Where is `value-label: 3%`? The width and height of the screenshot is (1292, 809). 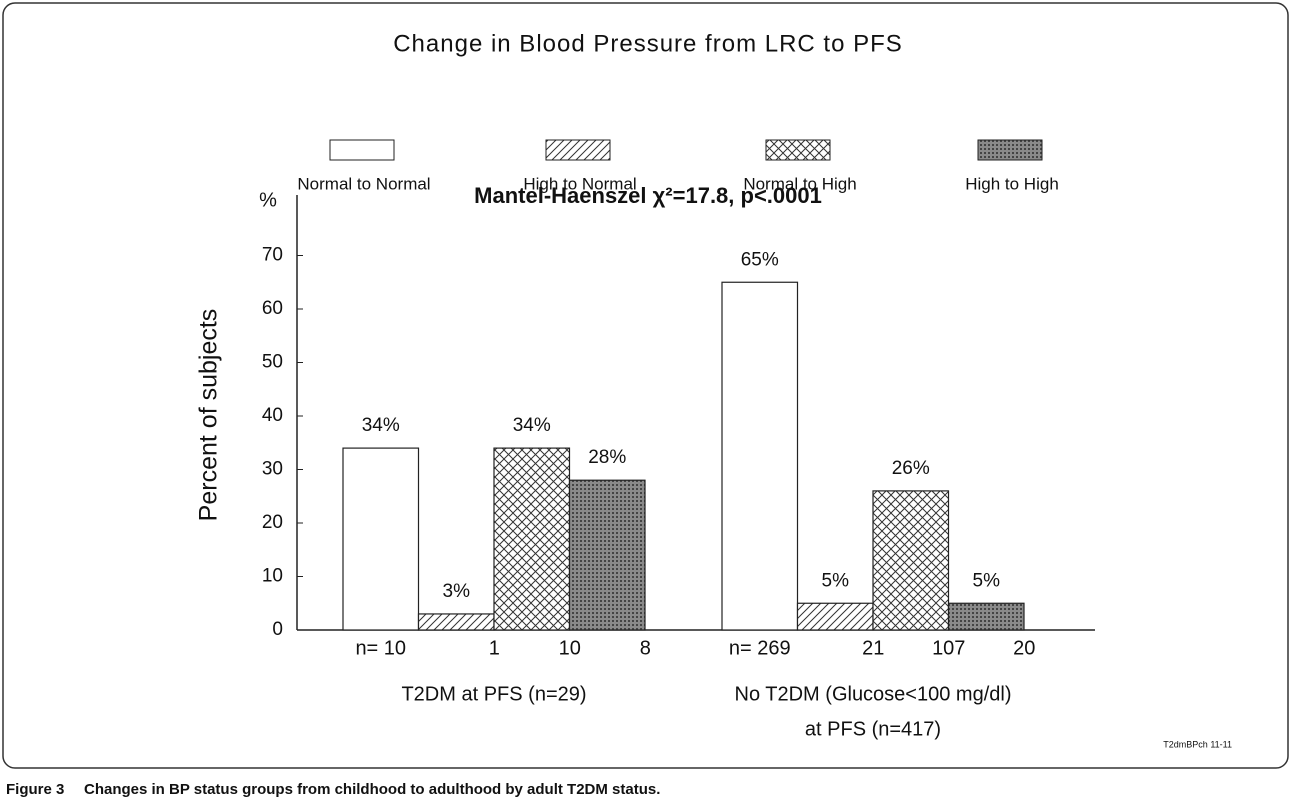
value-label: 3% is located at coordinates (457, 591).